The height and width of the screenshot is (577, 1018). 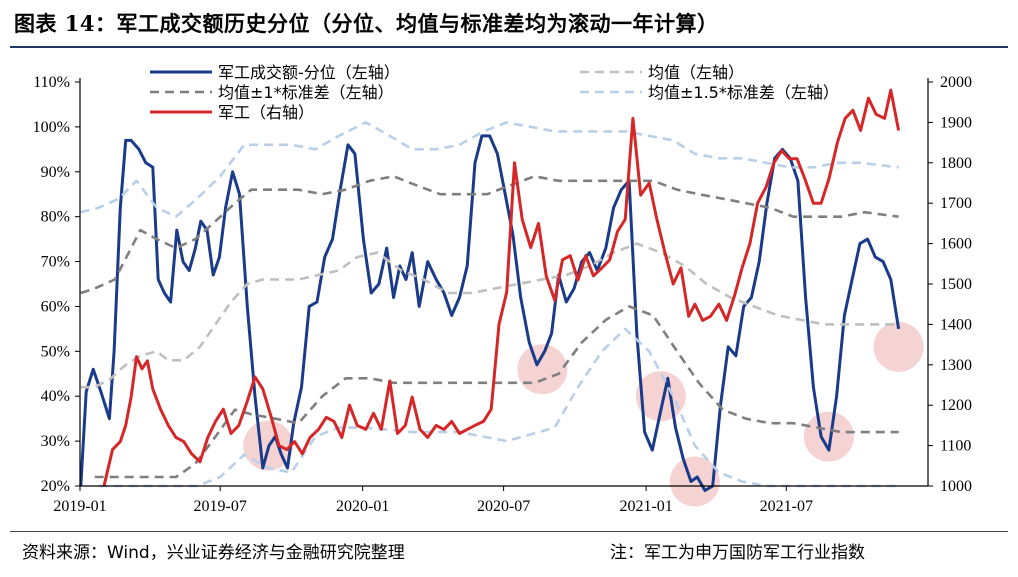 I want to click on left-tick-label: 70%, so click(x=55, y=262).